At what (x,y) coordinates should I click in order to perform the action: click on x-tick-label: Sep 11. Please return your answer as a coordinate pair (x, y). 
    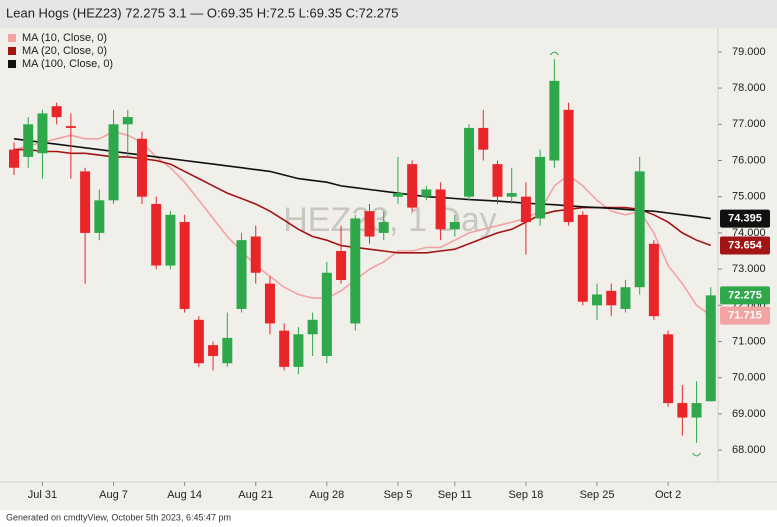
    Looking at the image, I should click on (455, 495).